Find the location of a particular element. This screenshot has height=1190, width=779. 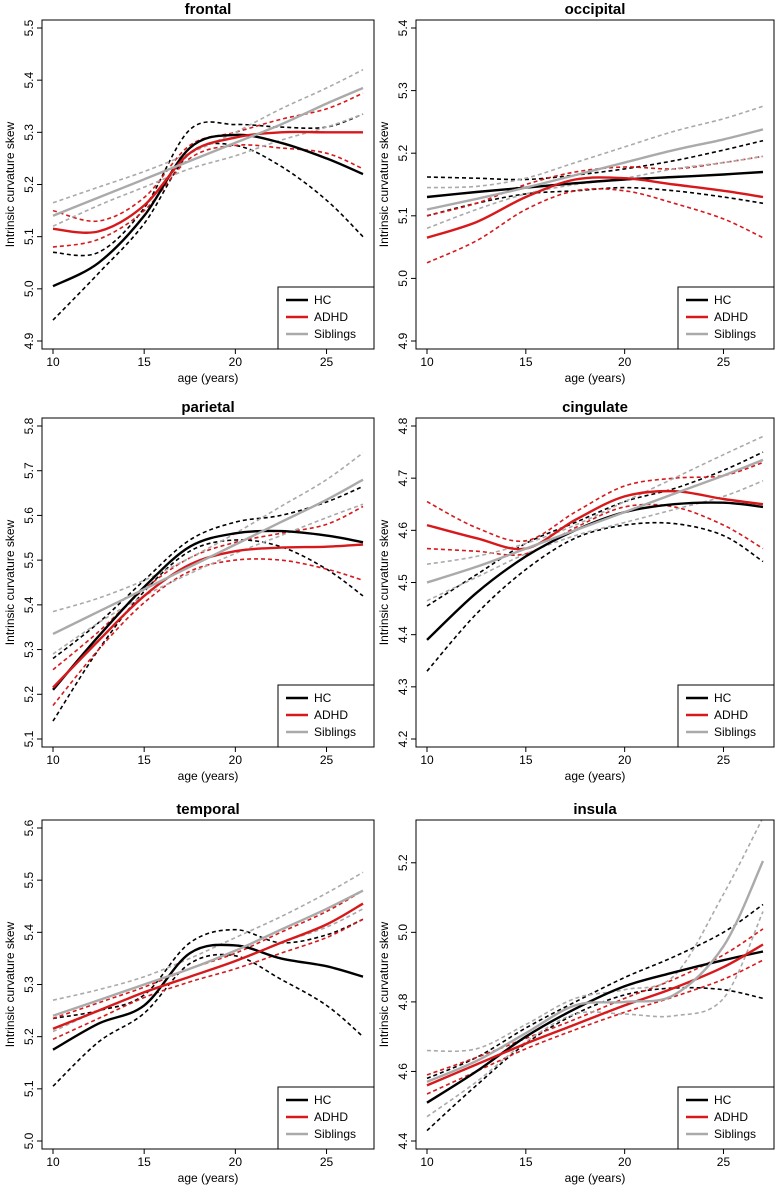

series-line-hc is located at coordinates (208, 210).